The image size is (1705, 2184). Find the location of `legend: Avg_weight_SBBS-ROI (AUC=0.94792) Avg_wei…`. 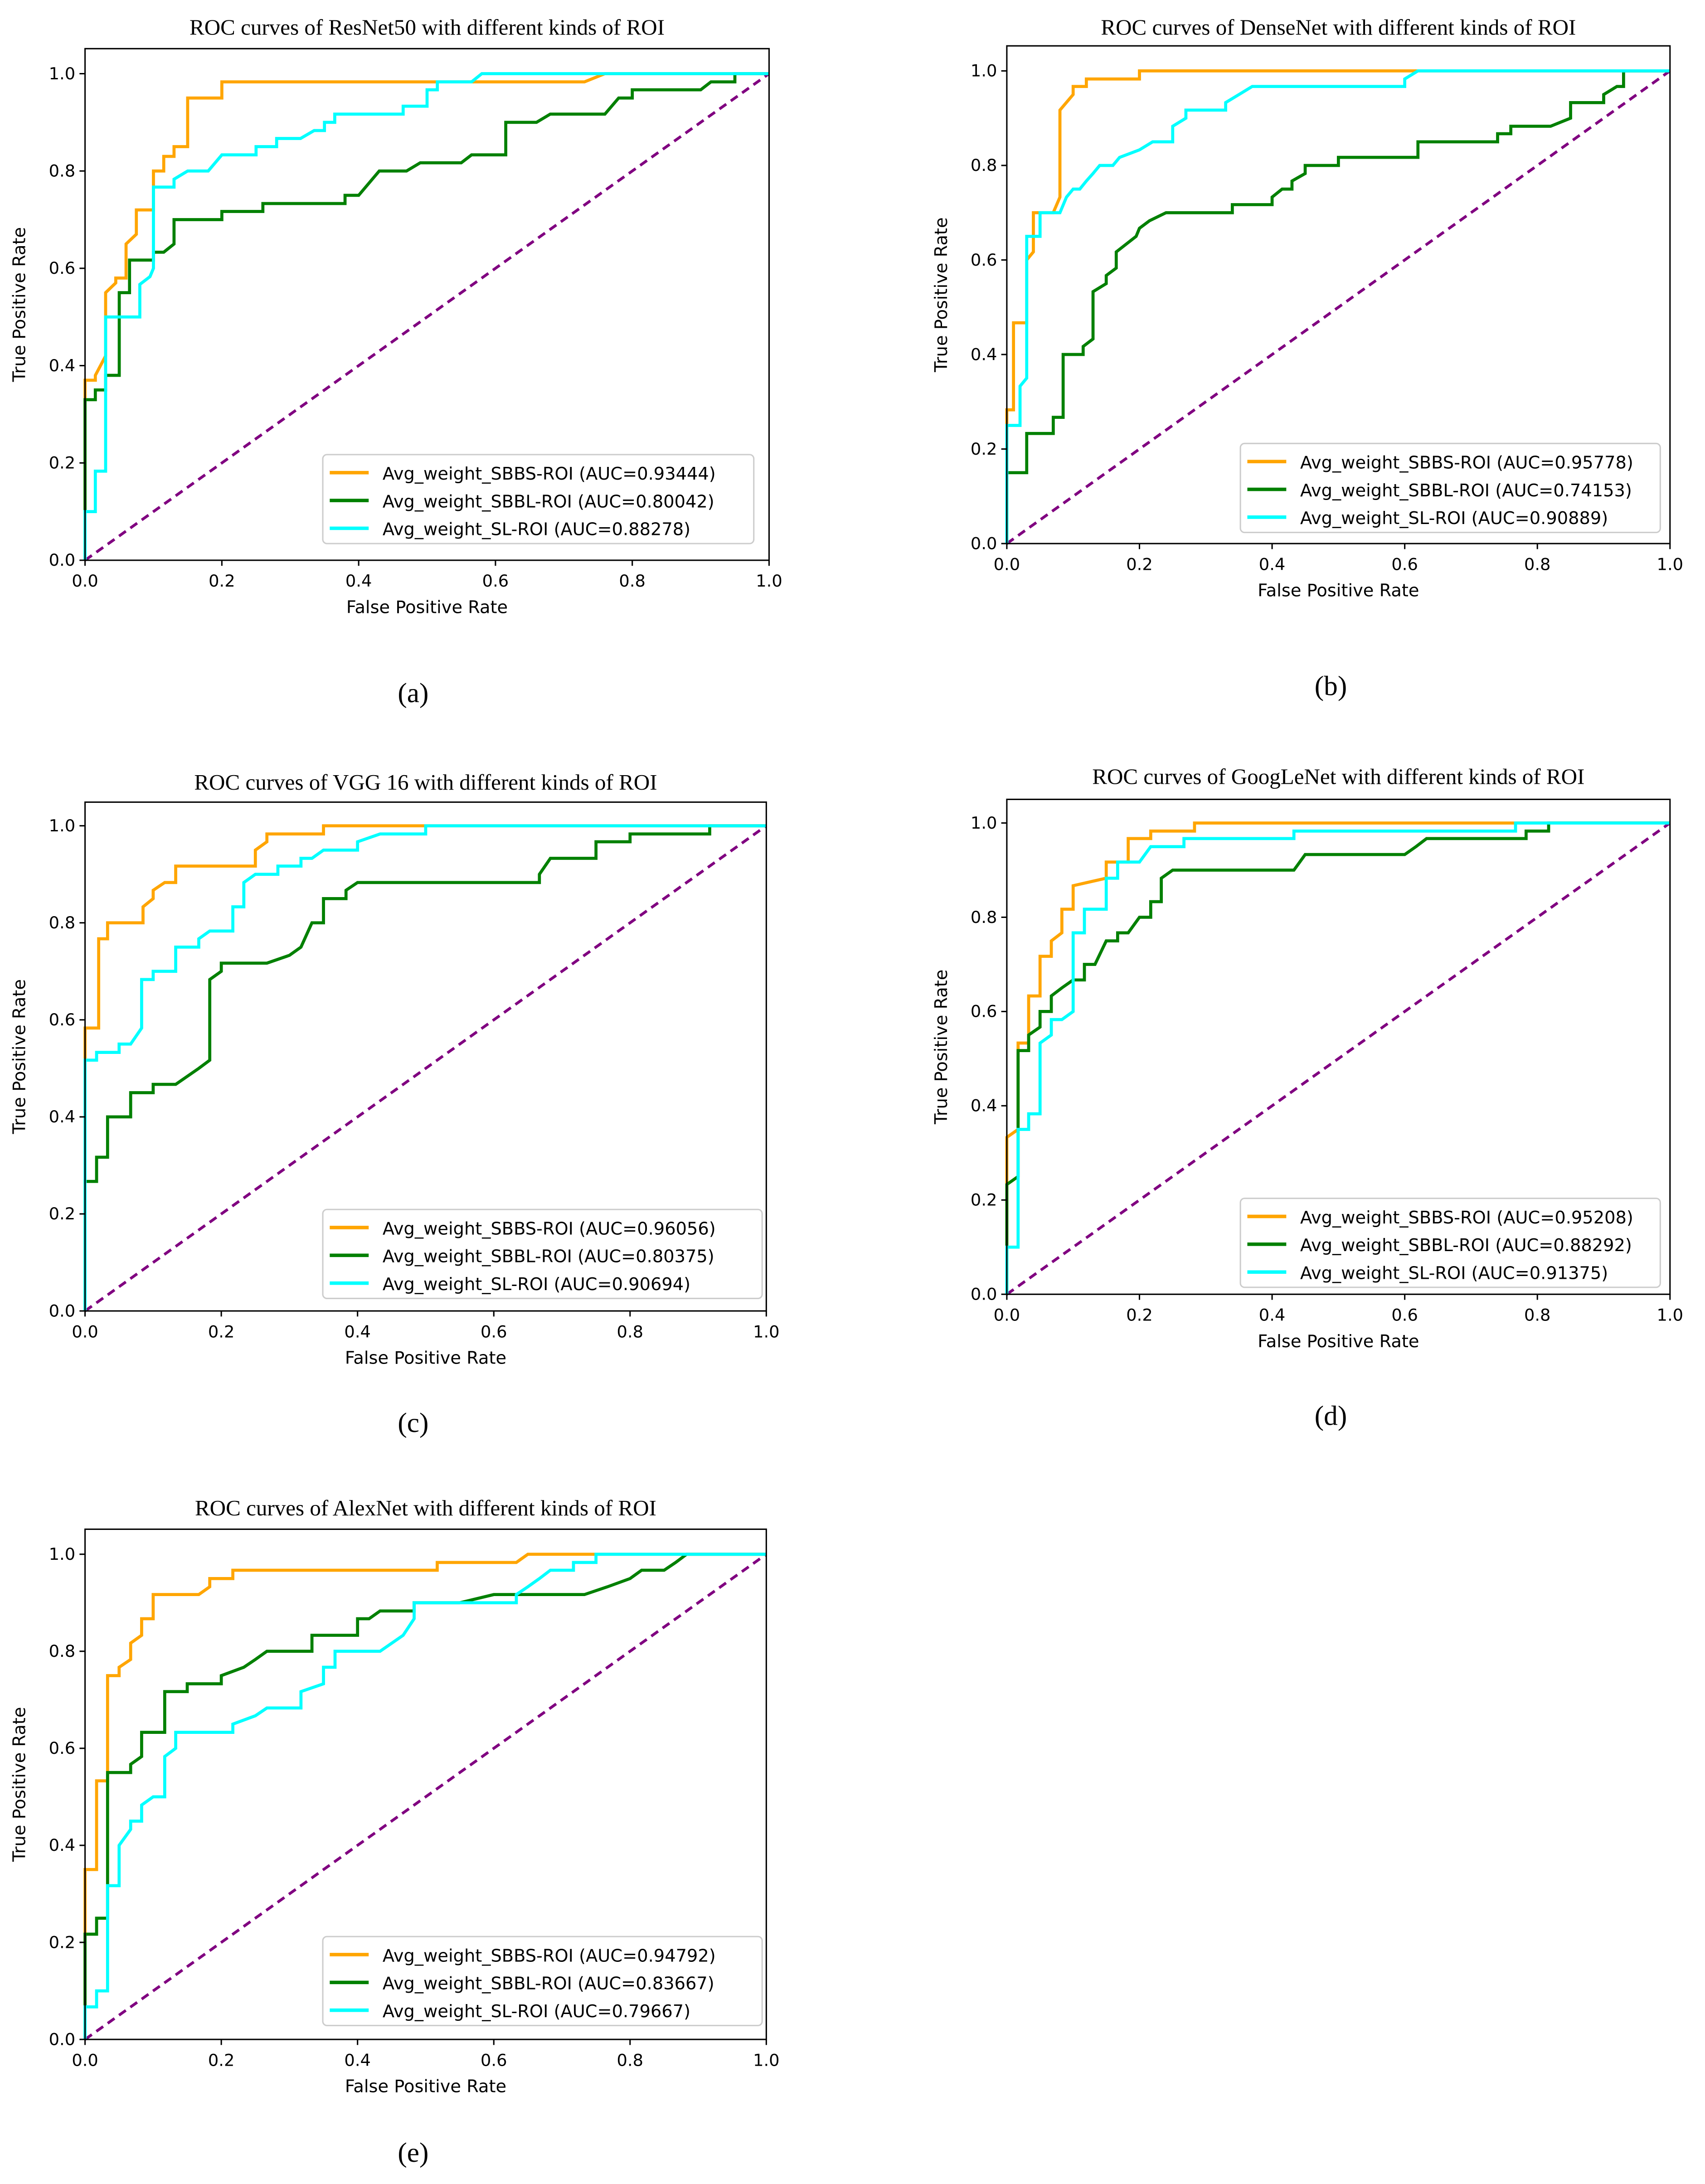

legend: Avg_weight_SBBS-ROI (AUC=0.94792) Avg_wei… is located at coordinates (542, 1981).